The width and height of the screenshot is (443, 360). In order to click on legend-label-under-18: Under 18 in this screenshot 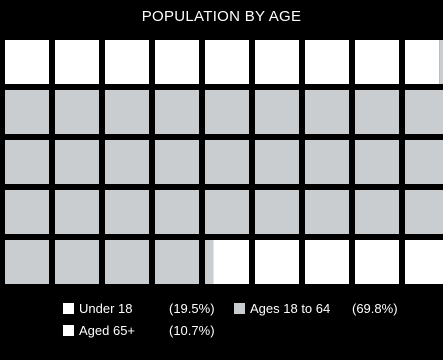, I will do `click(106, 308)`.